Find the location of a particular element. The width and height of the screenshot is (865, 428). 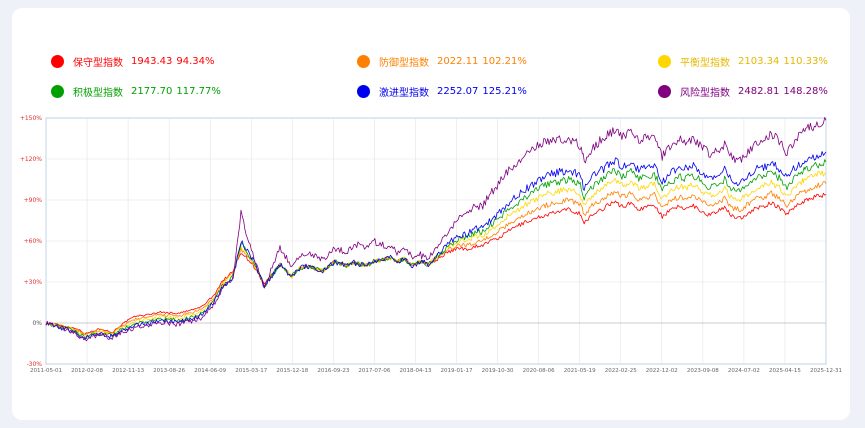

legend-value: 2103.34 is located at coordinates (759, 61).